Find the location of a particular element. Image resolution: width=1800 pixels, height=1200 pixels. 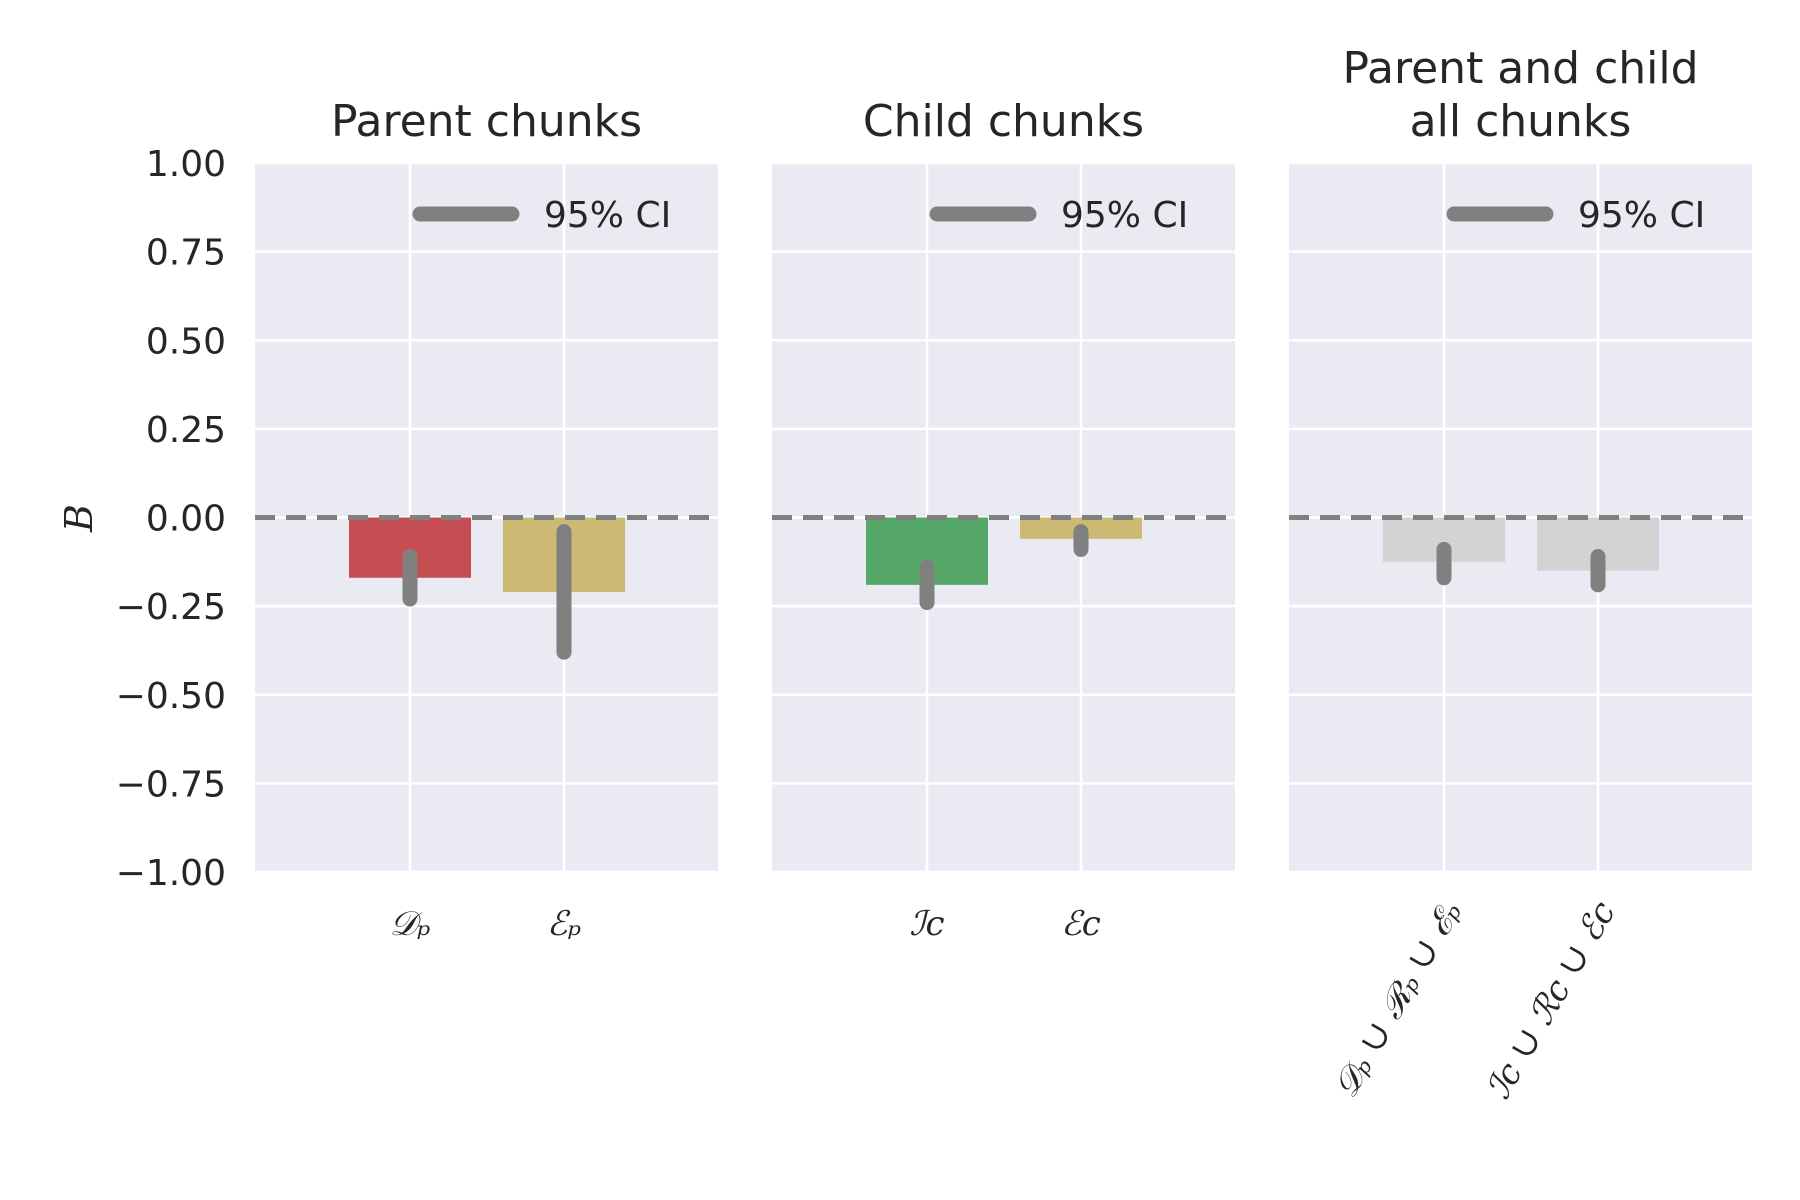

panel-title-2: Child chunks is located at coordinates (1003, 121).